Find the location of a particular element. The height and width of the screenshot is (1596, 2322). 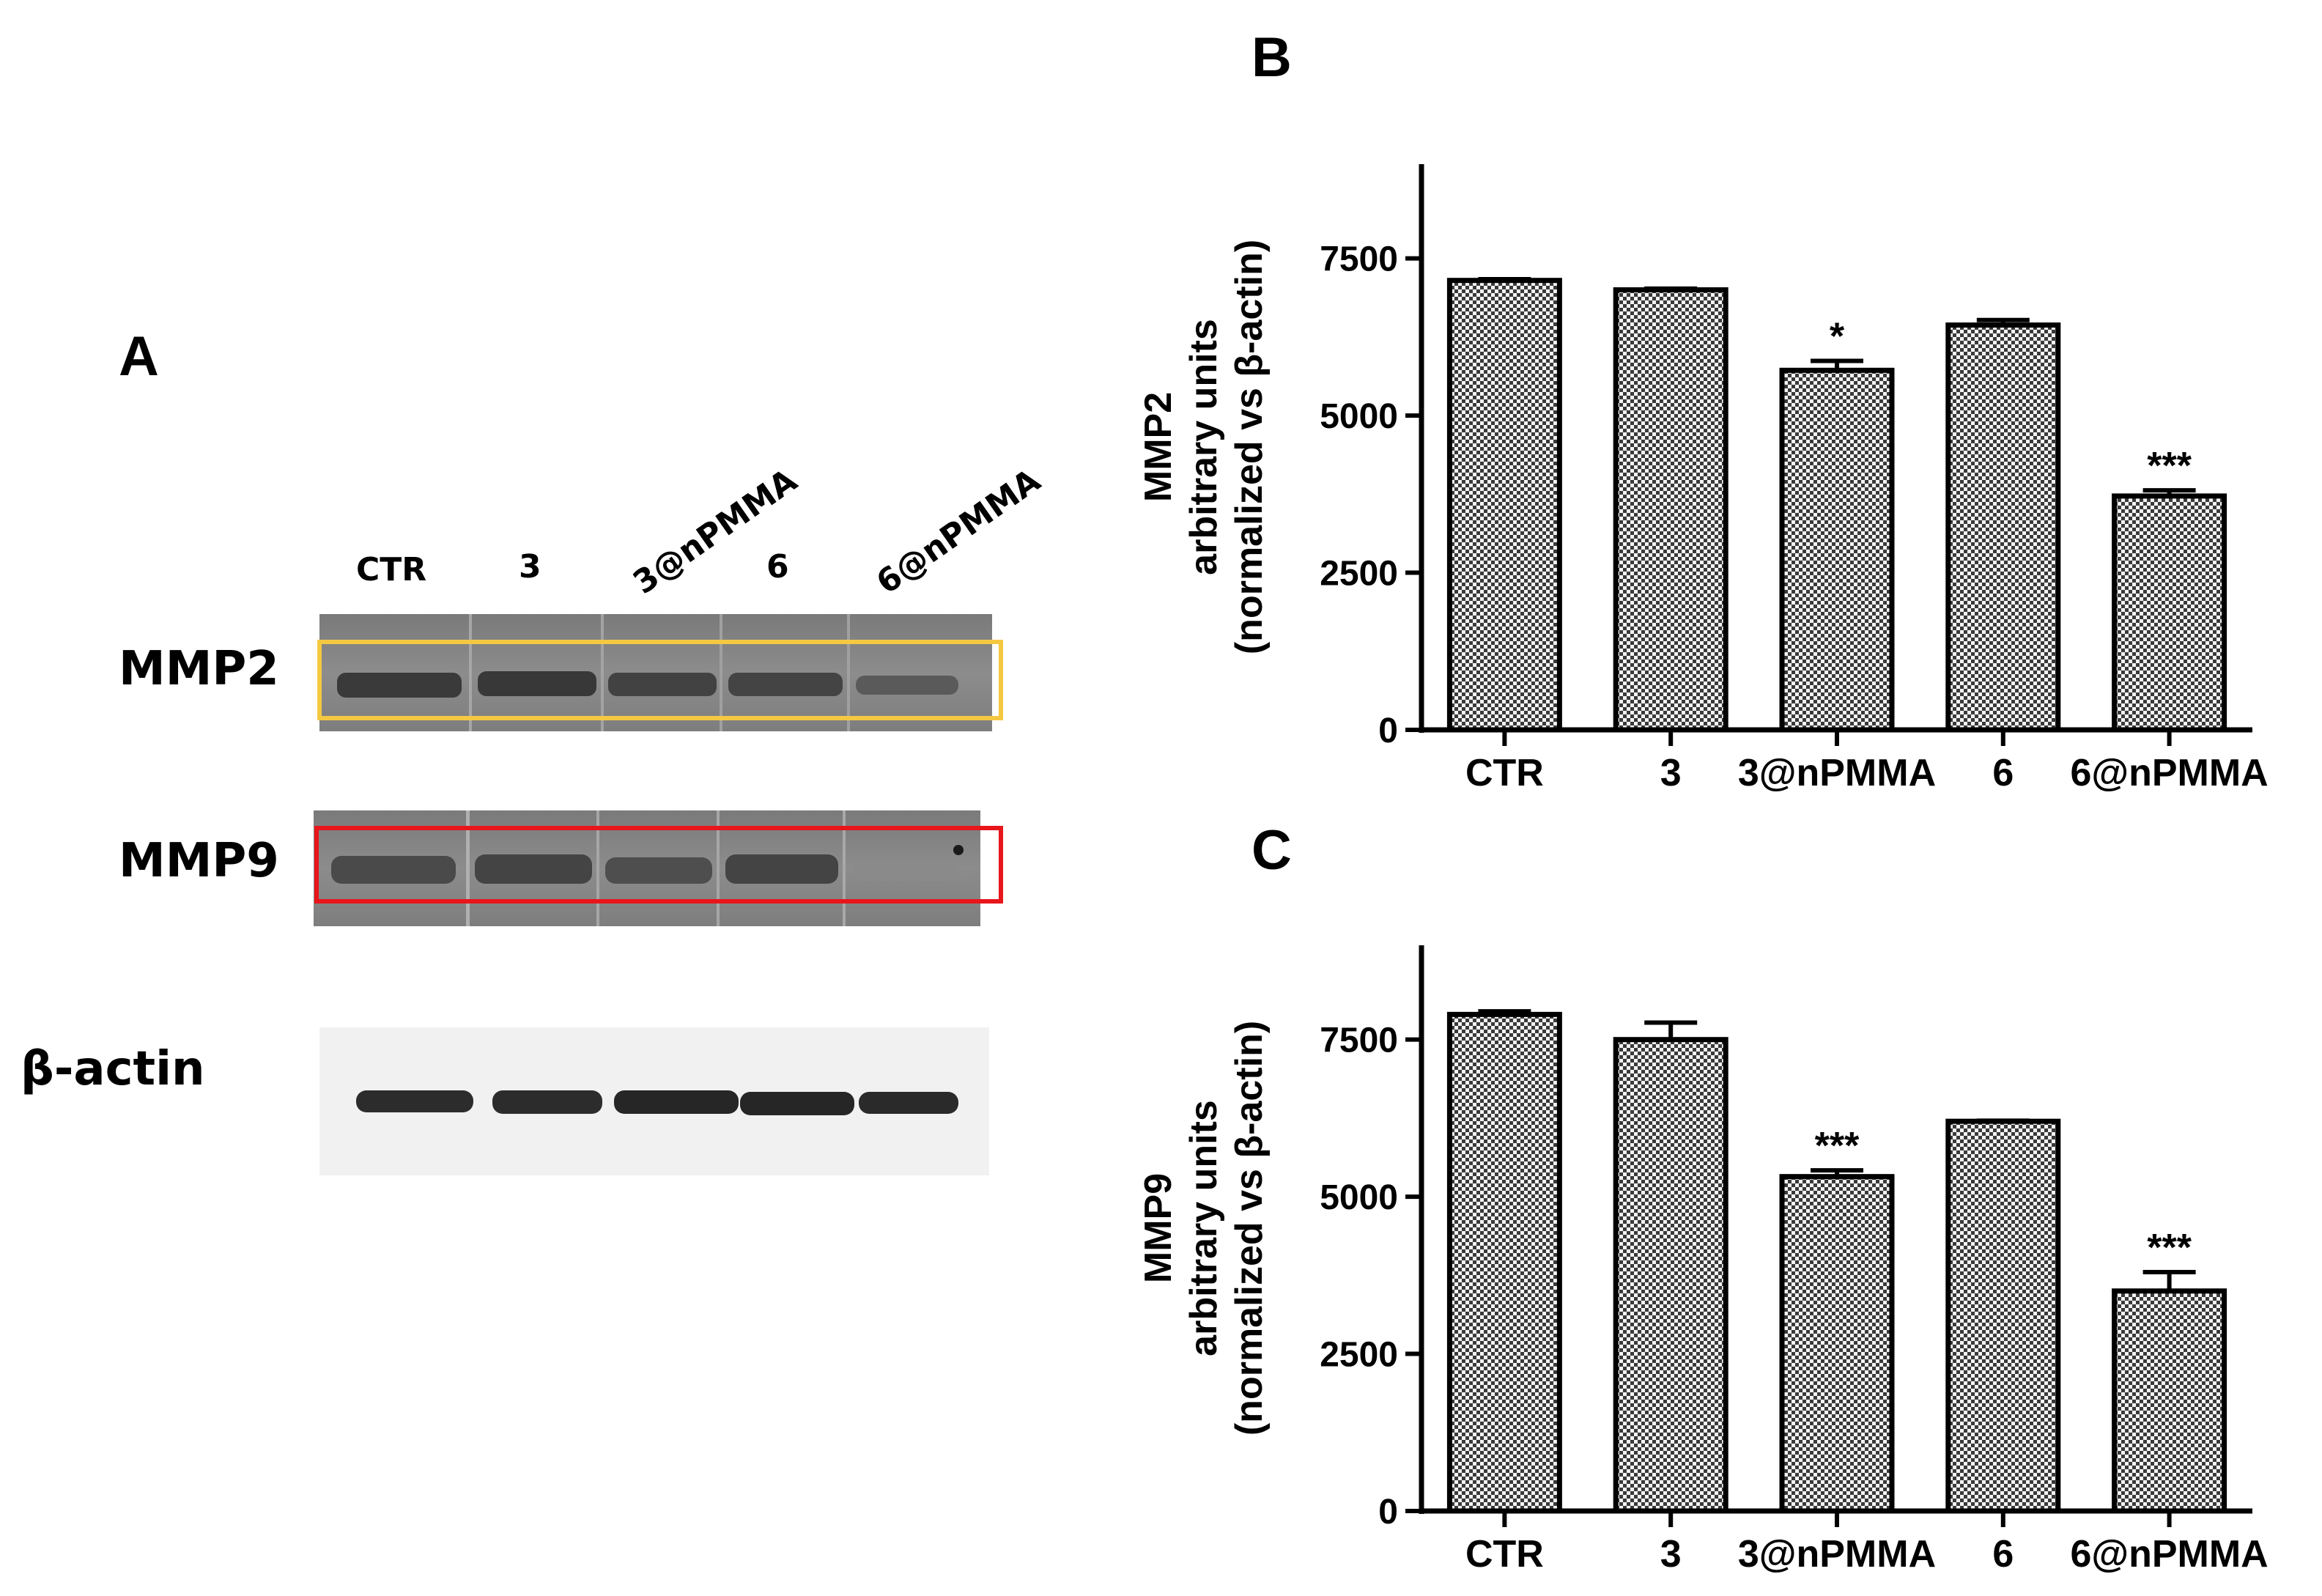

blot-mmp9 is located at coordinates (658, 868).